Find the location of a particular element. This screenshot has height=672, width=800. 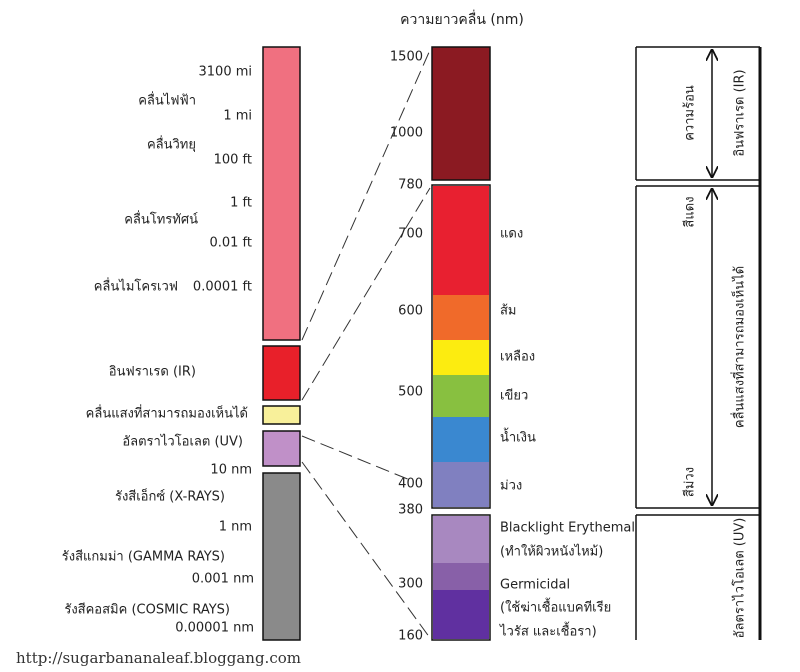

group-label: อัลตราไวโอเลต (UV) is located at coordinates (740, 578).